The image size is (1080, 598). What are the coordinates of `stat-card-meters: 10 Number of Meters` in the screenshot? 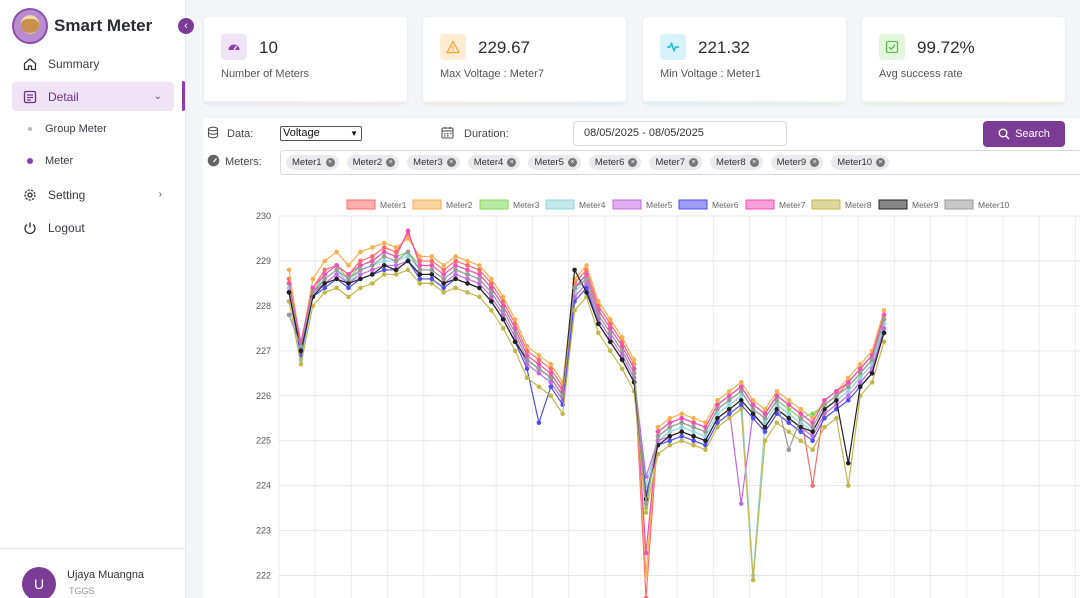 It's located at (305, 60).